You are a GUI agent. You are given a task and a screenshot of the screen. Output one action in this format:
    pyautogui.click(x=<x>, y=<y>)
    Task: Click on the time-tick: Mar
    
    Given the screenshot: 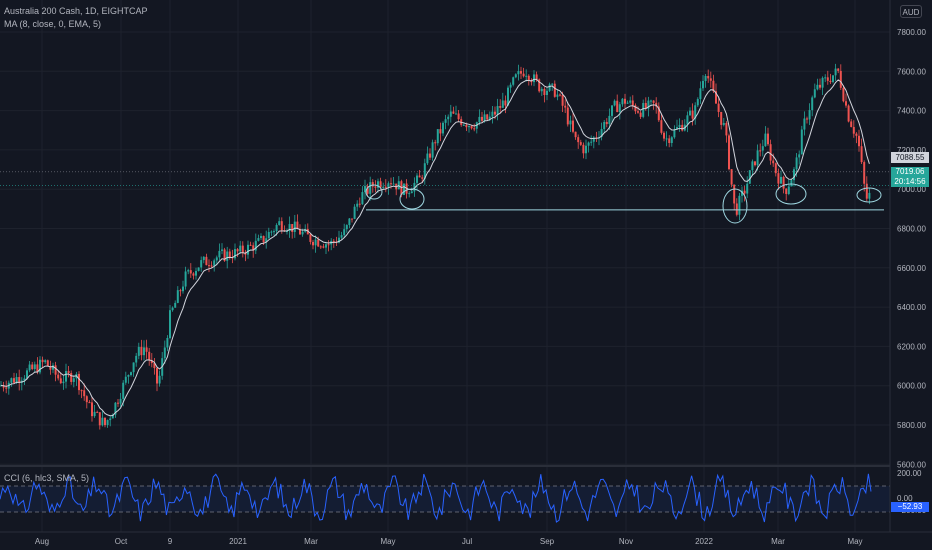 What is the action you would take?
    pyautogui.click(x=778, y=541)
    